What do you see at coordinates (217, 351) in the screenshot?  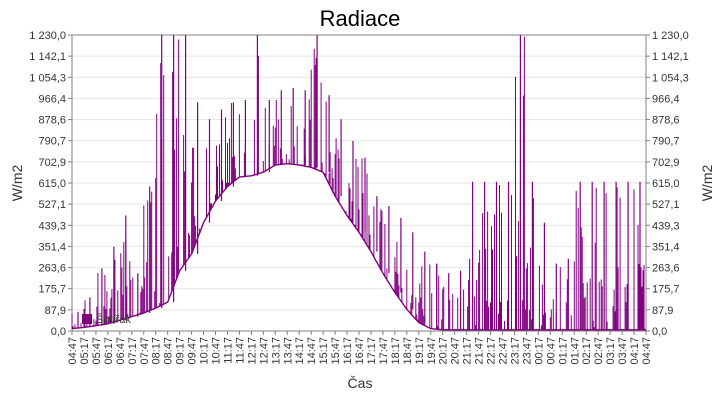 I see `x-tick-label: 10:47` at bounding box center [217, 351].